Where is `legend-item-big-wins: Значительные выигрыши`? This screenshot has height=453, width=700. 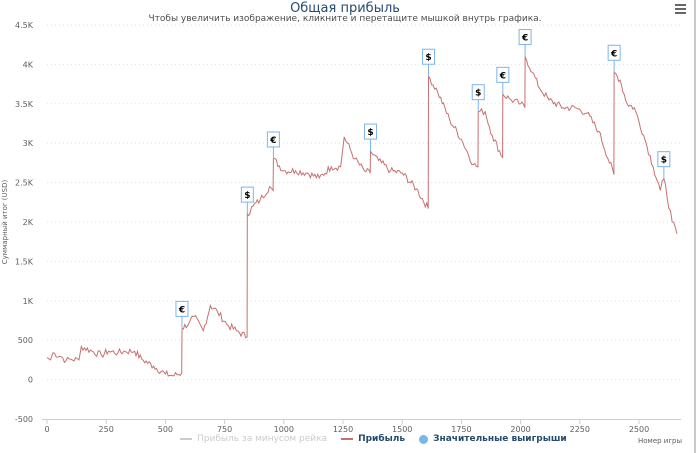 legend-item-big-wins: Значительные выигрыши is located at coordinates (493, 439).